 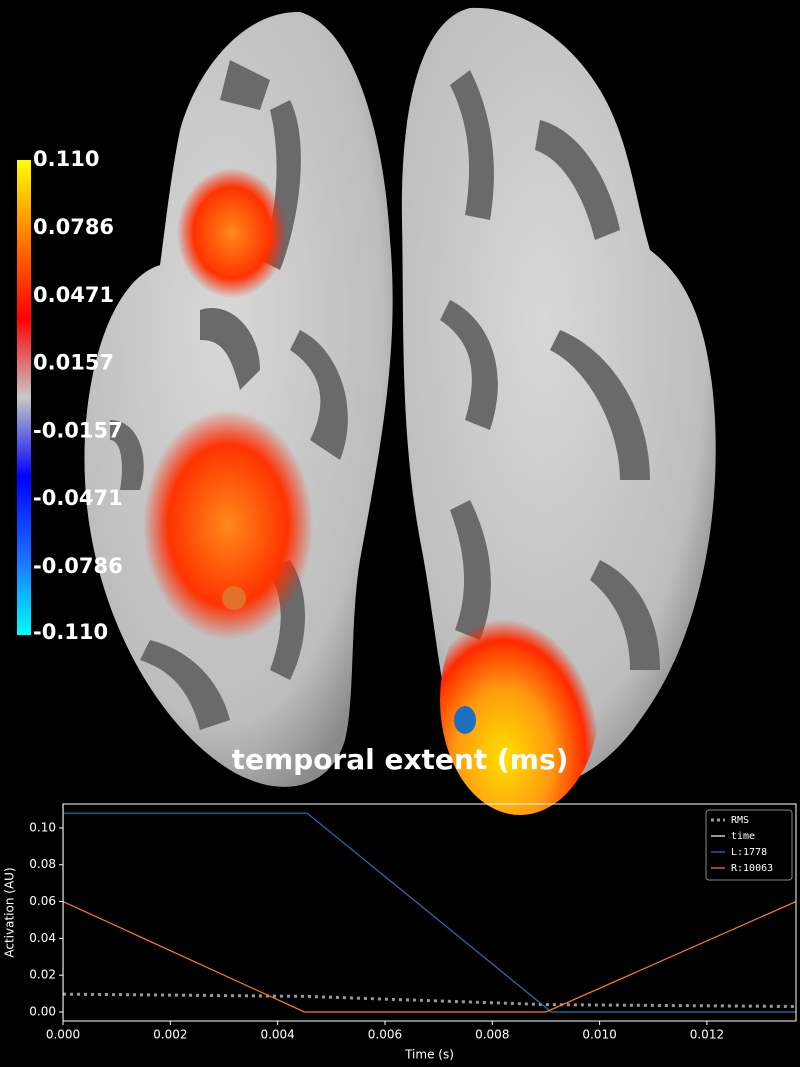 I want to click on x-tick-label: 0.002, so click(x=170, y=1035).